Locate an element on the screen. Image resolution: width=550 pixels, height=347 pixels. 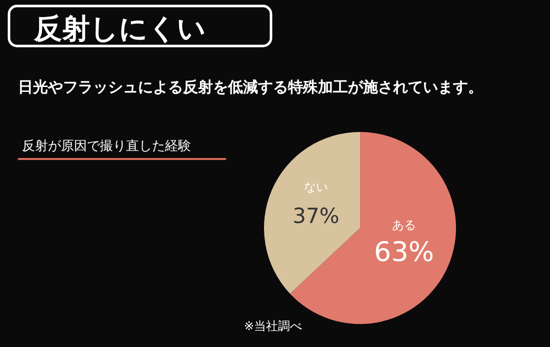
text: 反射が原因で撮り直した経験 is located at coordinates (106, 146).